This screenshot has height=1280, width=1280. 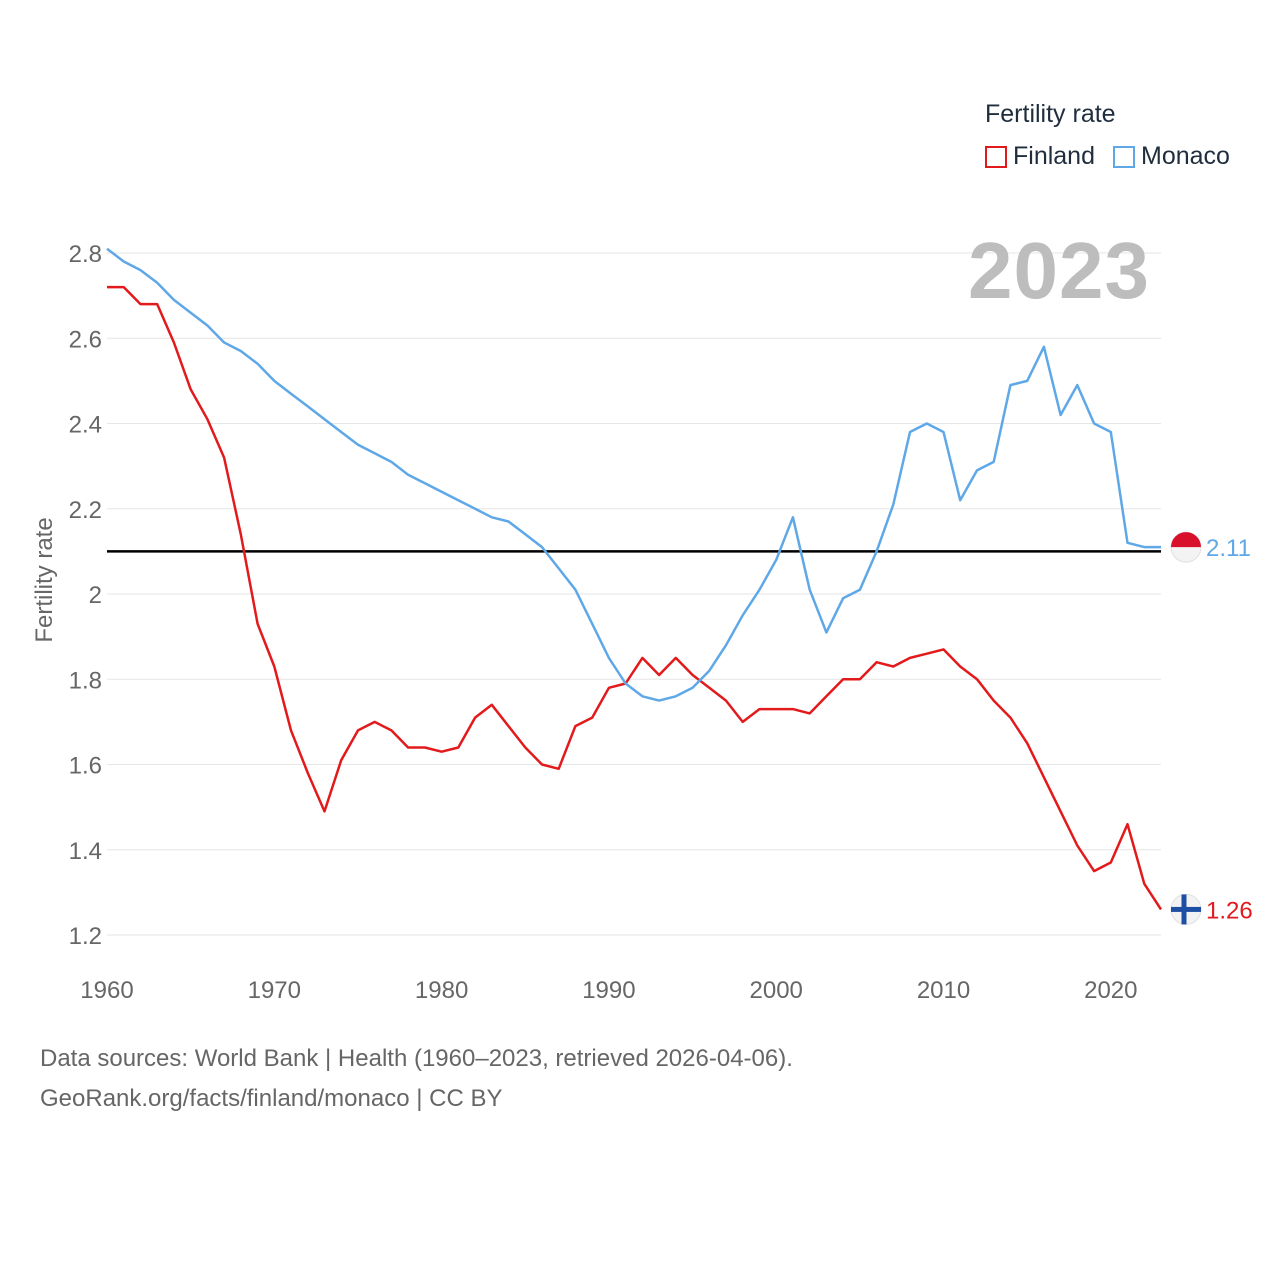 What do you see at coordinates (85, 510) in the screenshot?
I see `y-tick-label: 2.2` at bounding box center [85, 510].